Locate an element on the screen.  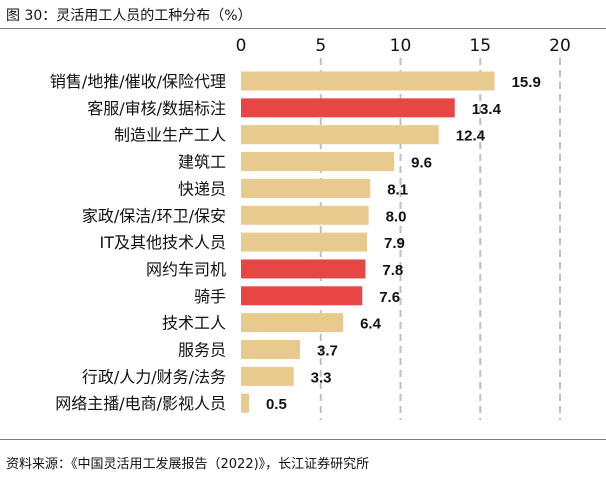
category-label: 行政/人力/财务/法务 is located at coordinates (154, 376).